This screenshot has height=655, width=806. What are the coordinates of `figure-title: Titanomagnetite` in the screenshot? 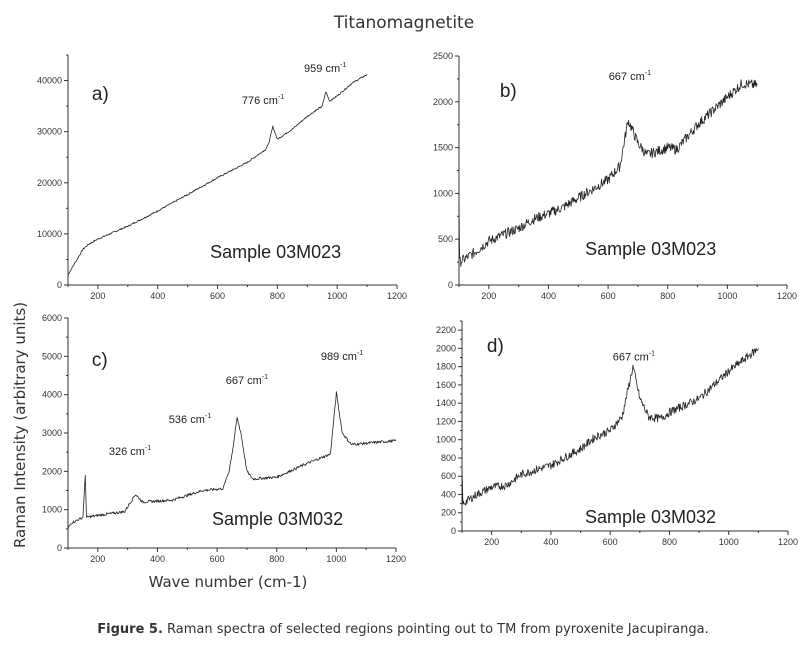 It's located at (403, 23).